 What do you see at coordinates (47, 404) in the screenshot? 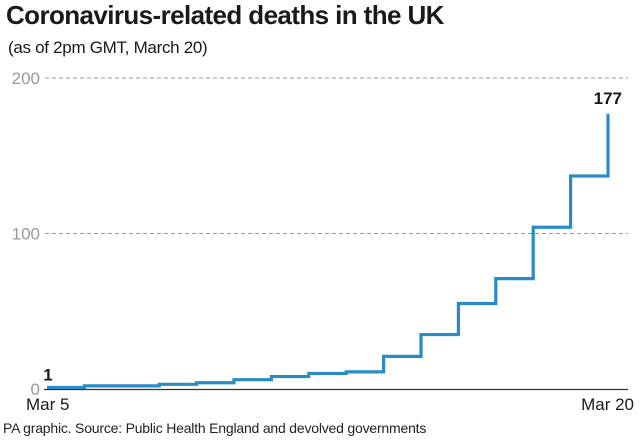
I see `x-tick-label-mar-5: Mar 5` at bounding box center [47, 404].